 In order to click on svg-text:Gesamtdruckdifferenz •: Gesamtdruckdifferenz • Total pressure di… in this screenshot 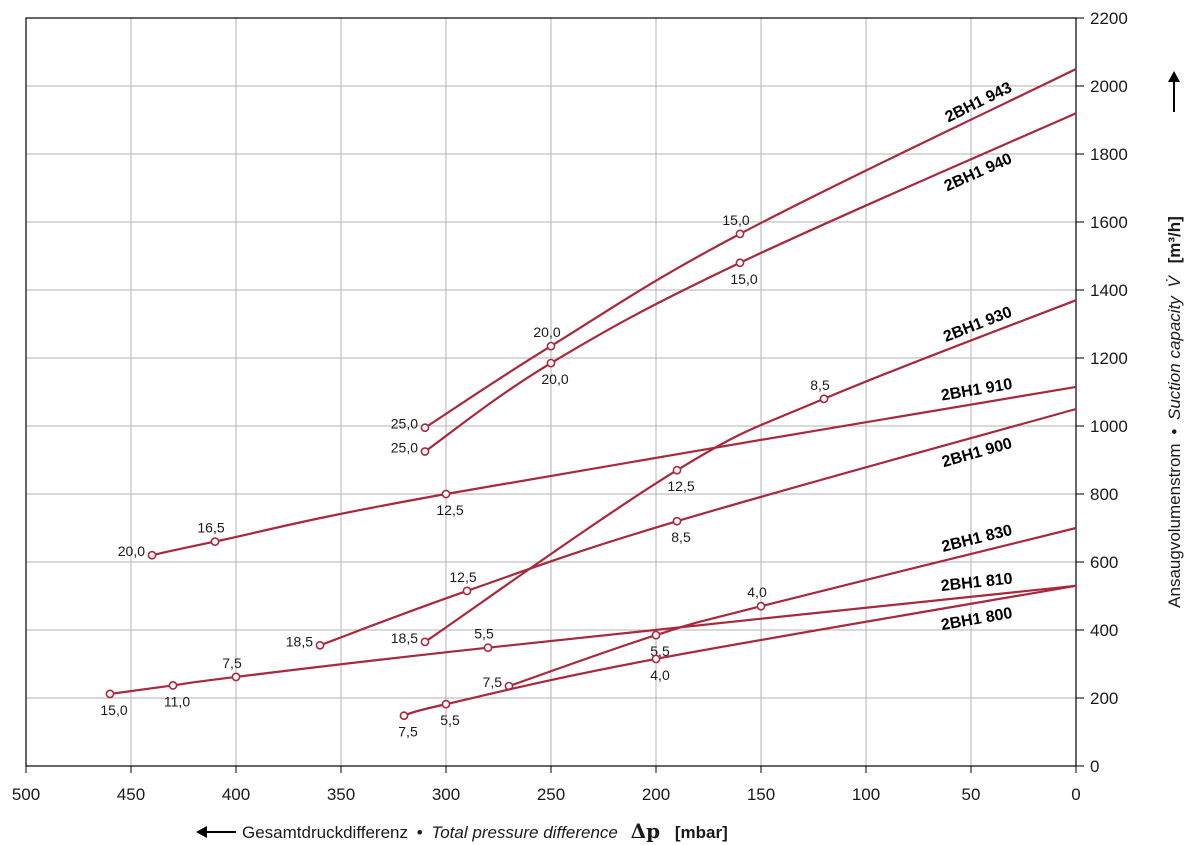, I will do `click(485, 831)`.